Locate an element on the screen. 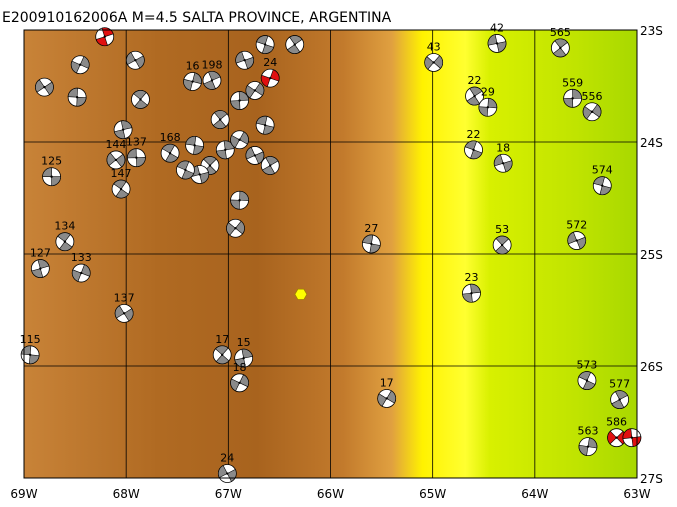 The height and width of the screenshot is (507, 677). lon-tick-label: 65W is located at coordinates (432, 494).